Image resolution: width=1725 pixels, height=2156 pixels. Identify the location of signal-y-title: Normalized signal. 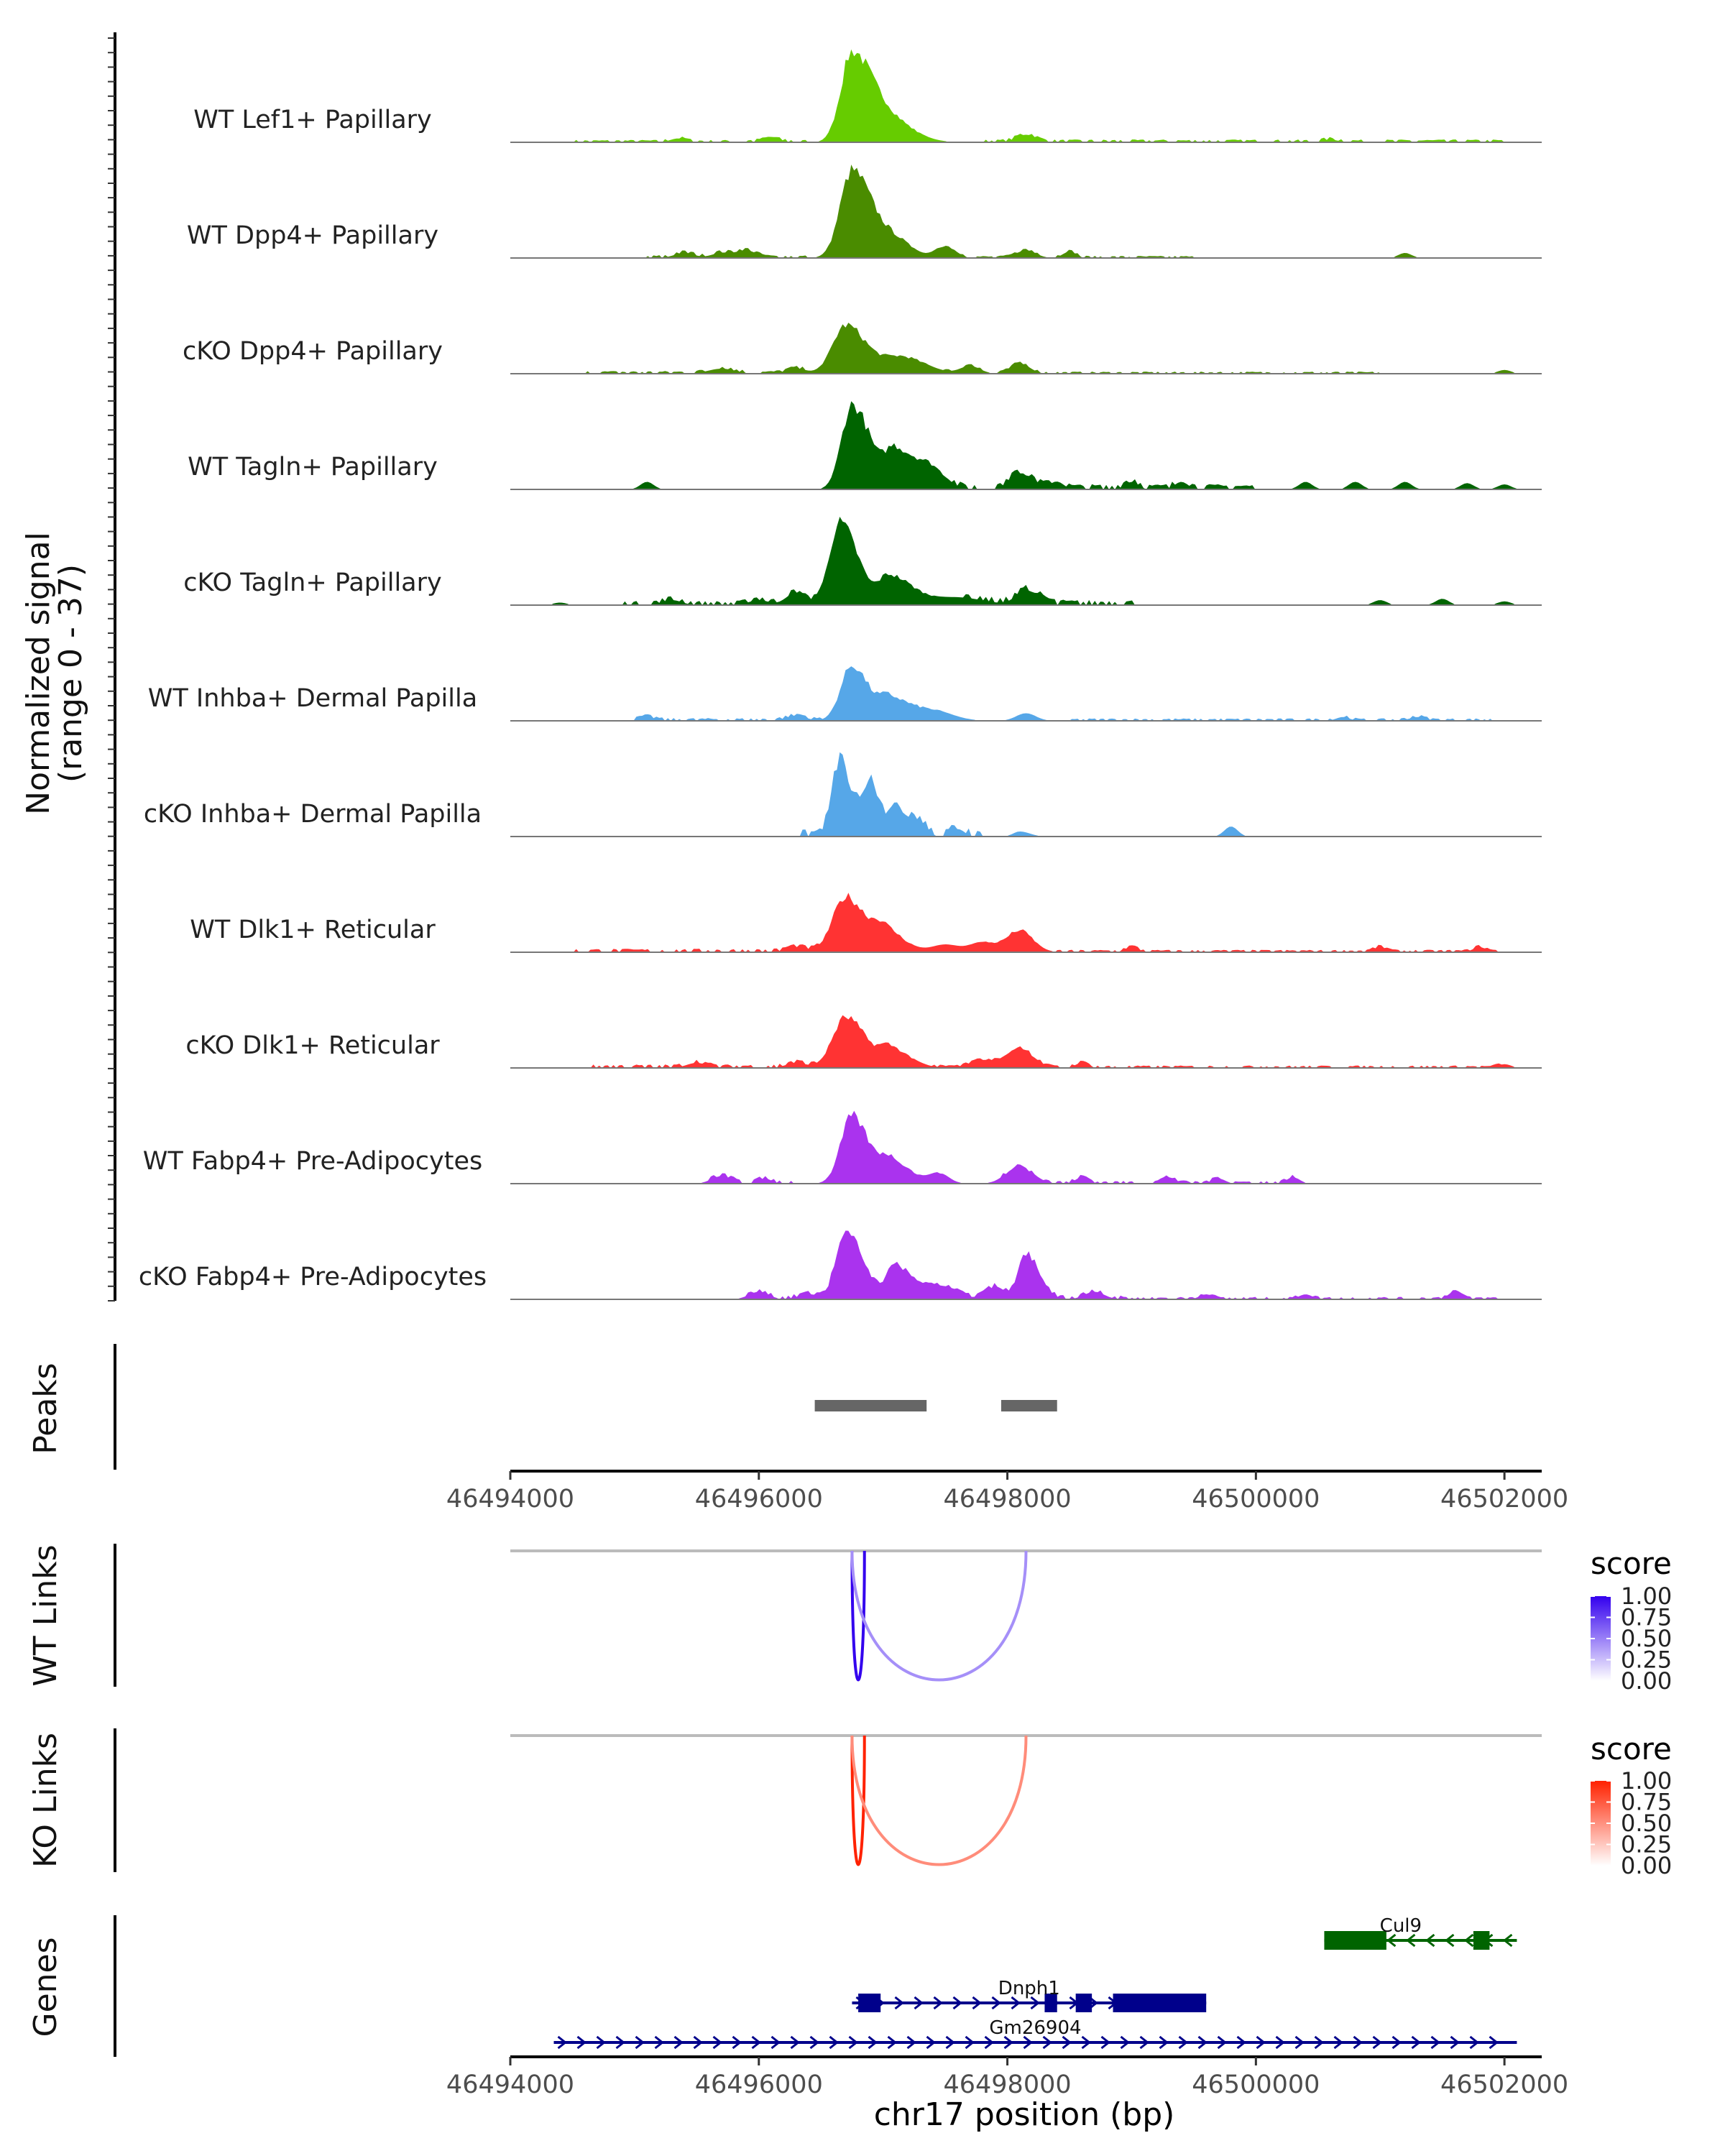
(38, 673).